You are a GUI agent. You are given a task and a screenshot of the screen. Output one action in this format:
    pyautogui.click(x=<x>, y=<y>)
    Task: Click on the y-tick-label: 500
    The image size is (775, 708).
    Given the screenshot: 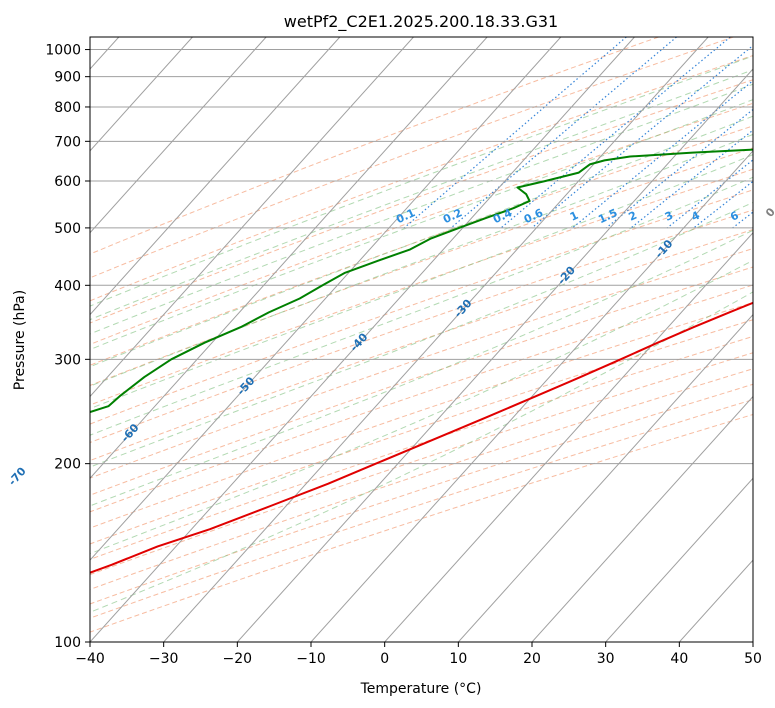 What is the action you would take?
    pyautogui.click(x=67, y=229)
    